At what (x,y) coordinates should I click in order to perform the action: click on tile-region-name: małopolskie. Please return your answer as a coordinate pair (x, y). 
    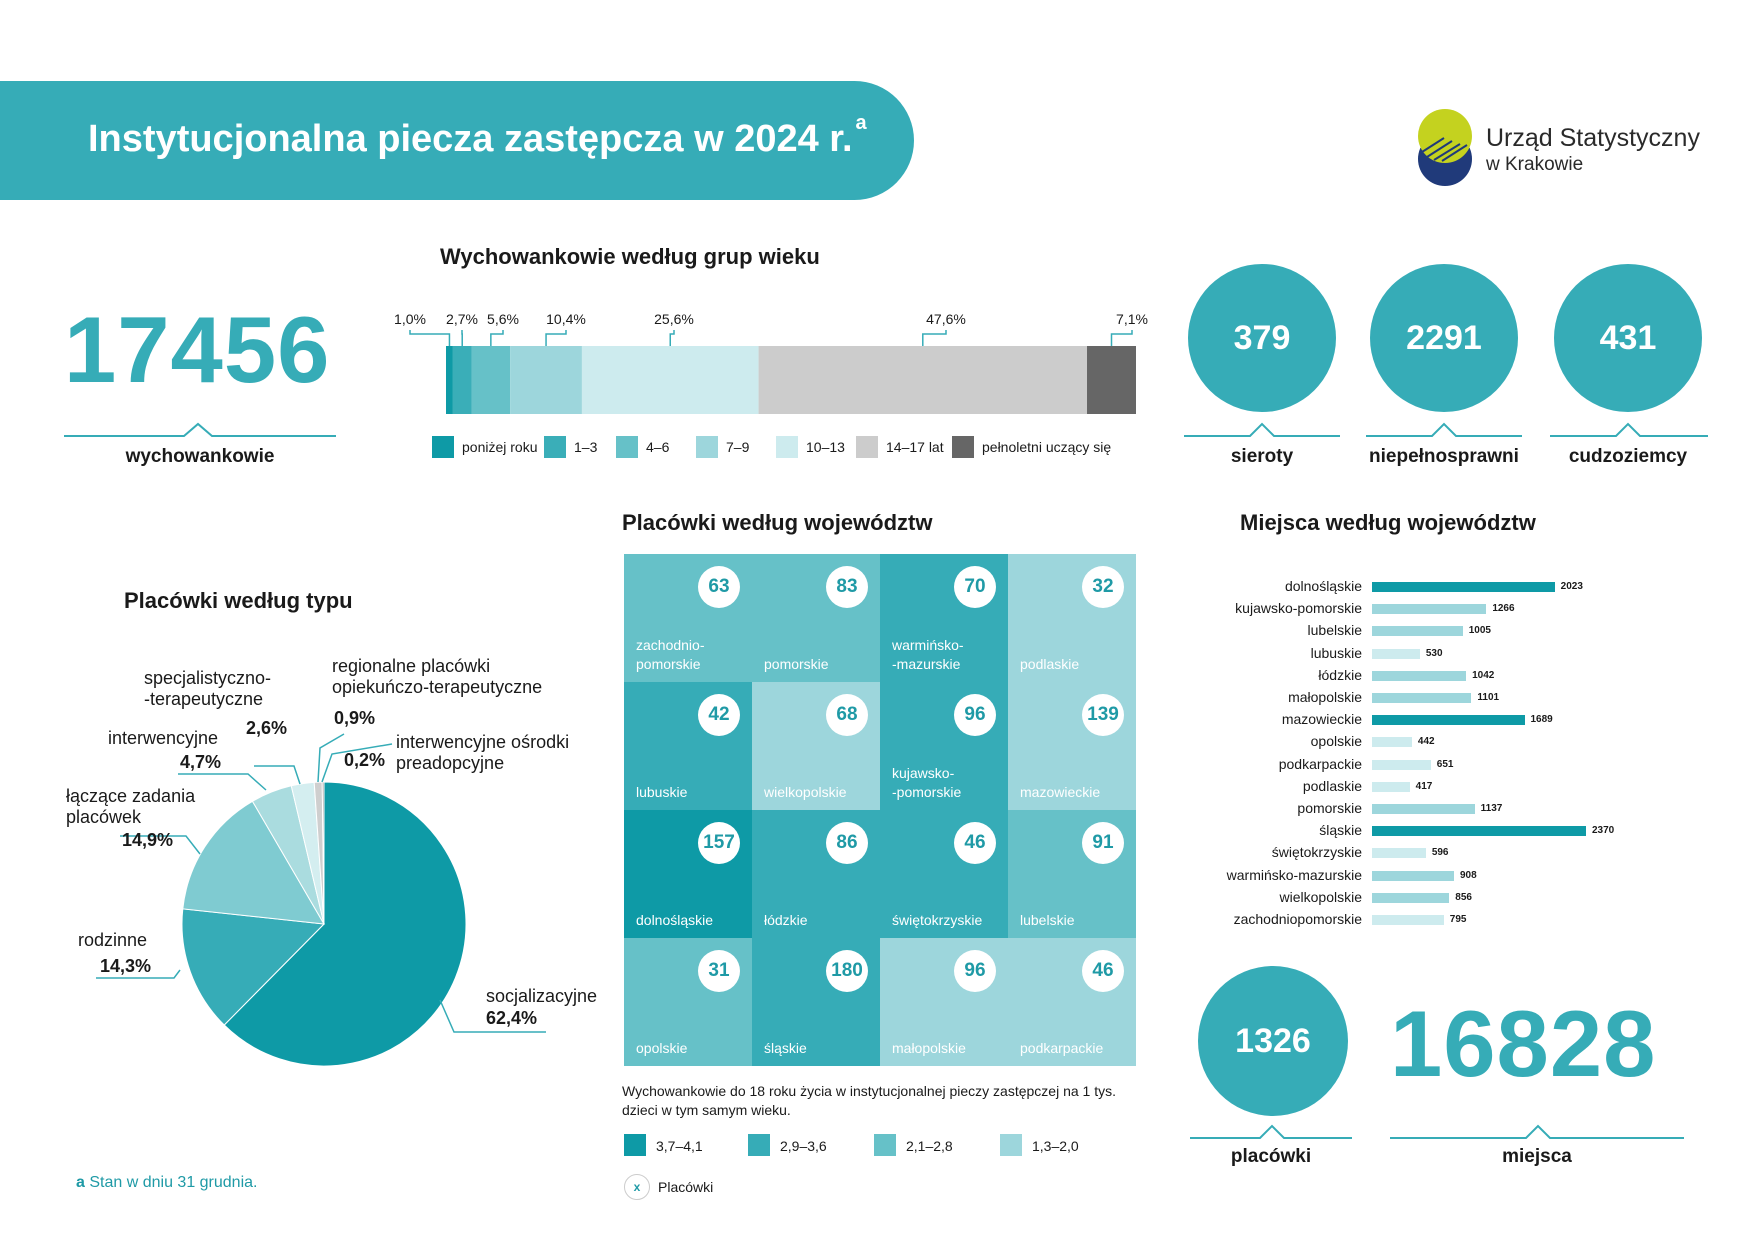
    Looking at the image, I should click on (929, 1048).